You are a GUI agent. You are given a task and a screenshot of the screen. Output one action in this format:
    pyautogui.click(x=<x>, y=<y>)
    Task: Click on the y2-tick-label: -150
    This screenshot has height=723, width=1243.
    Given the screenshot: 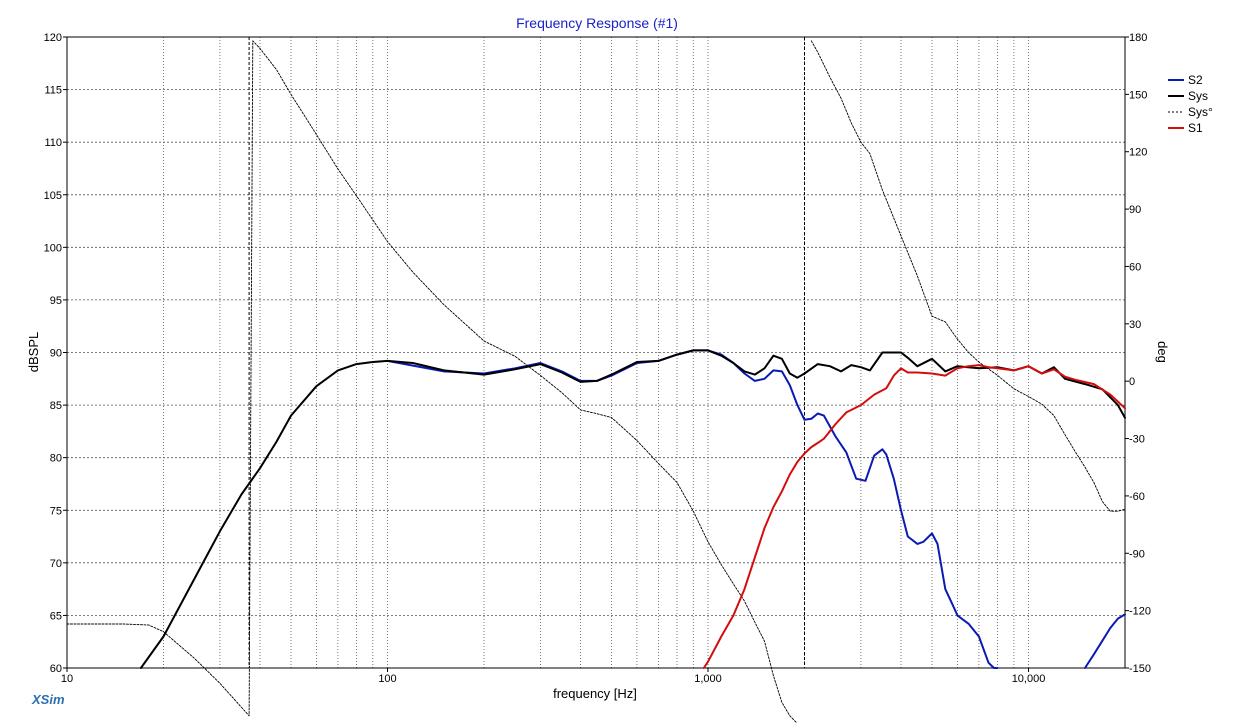 What is the action you would take?
    pyautogui.click(x=1140, y=669)
    